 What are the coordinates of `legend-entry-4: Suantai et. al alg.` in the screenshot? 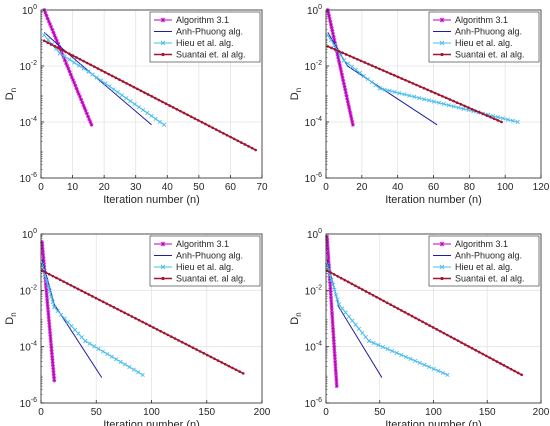 It's located at (490, 55).